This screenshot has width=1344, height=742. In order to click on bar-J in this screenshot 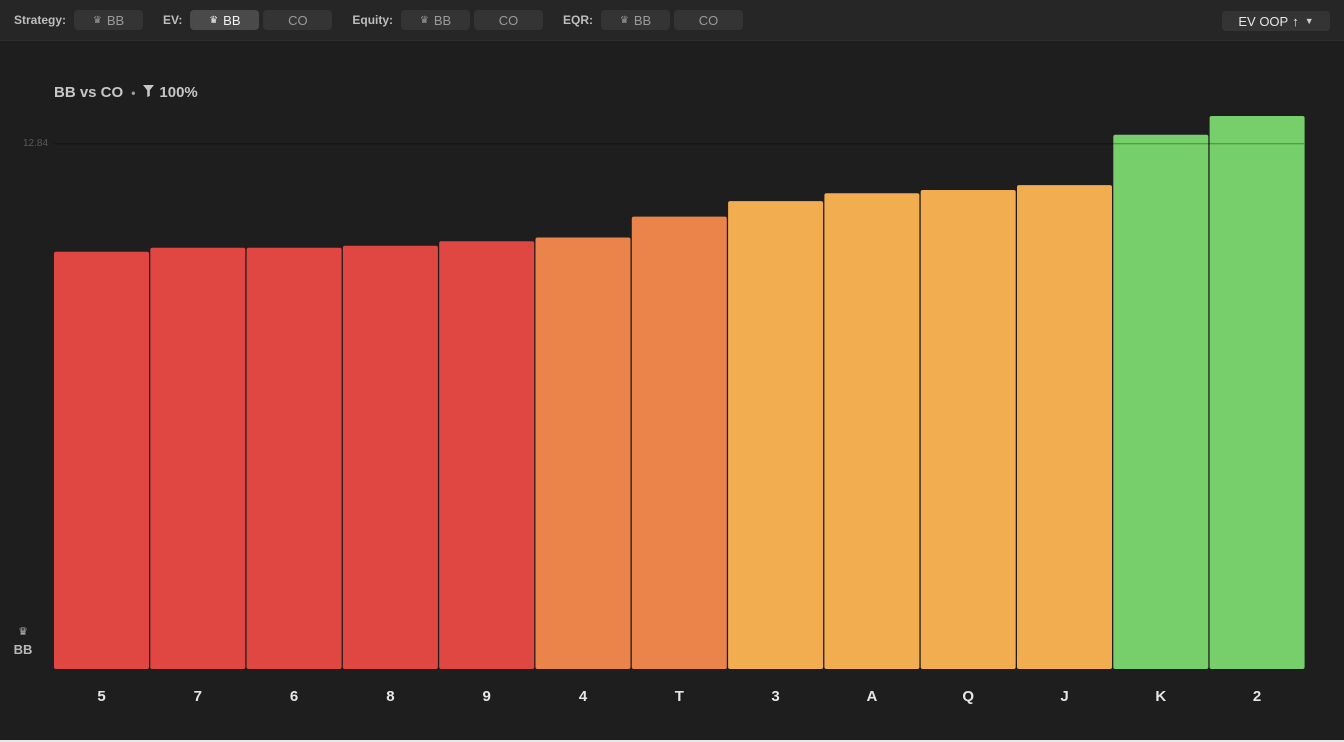, I will do `click(1064, 427)`.